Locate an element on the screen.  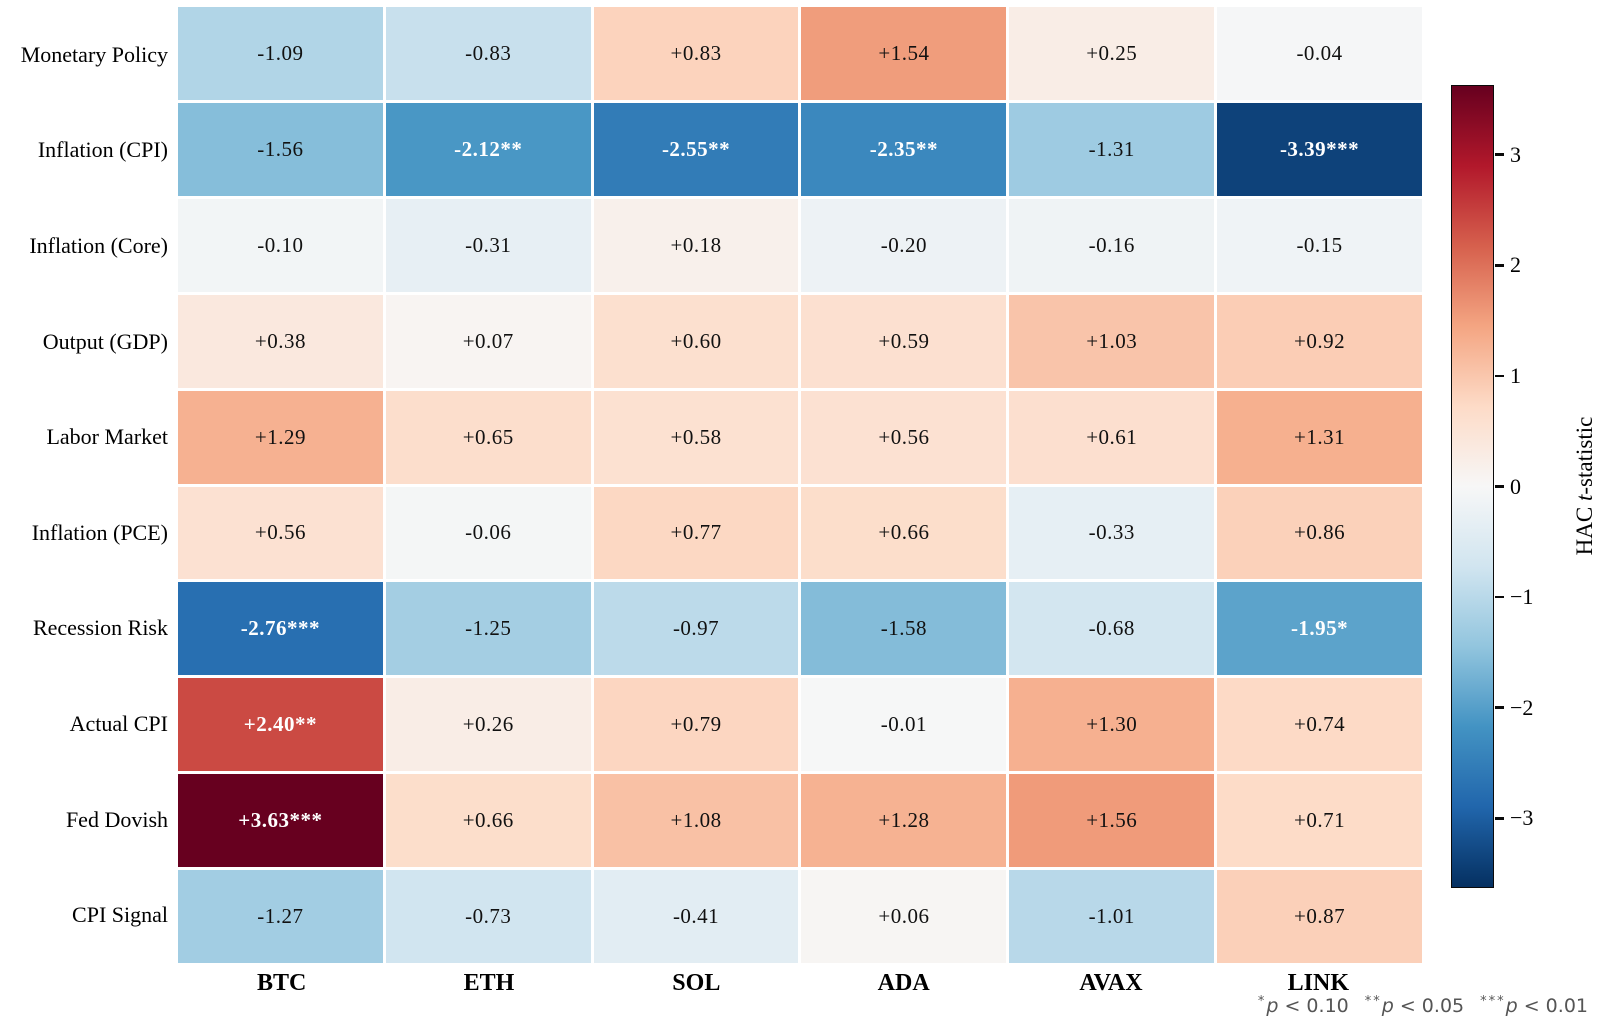
colorbar-label-italic-t: t is located at coordinates (1584, 498).